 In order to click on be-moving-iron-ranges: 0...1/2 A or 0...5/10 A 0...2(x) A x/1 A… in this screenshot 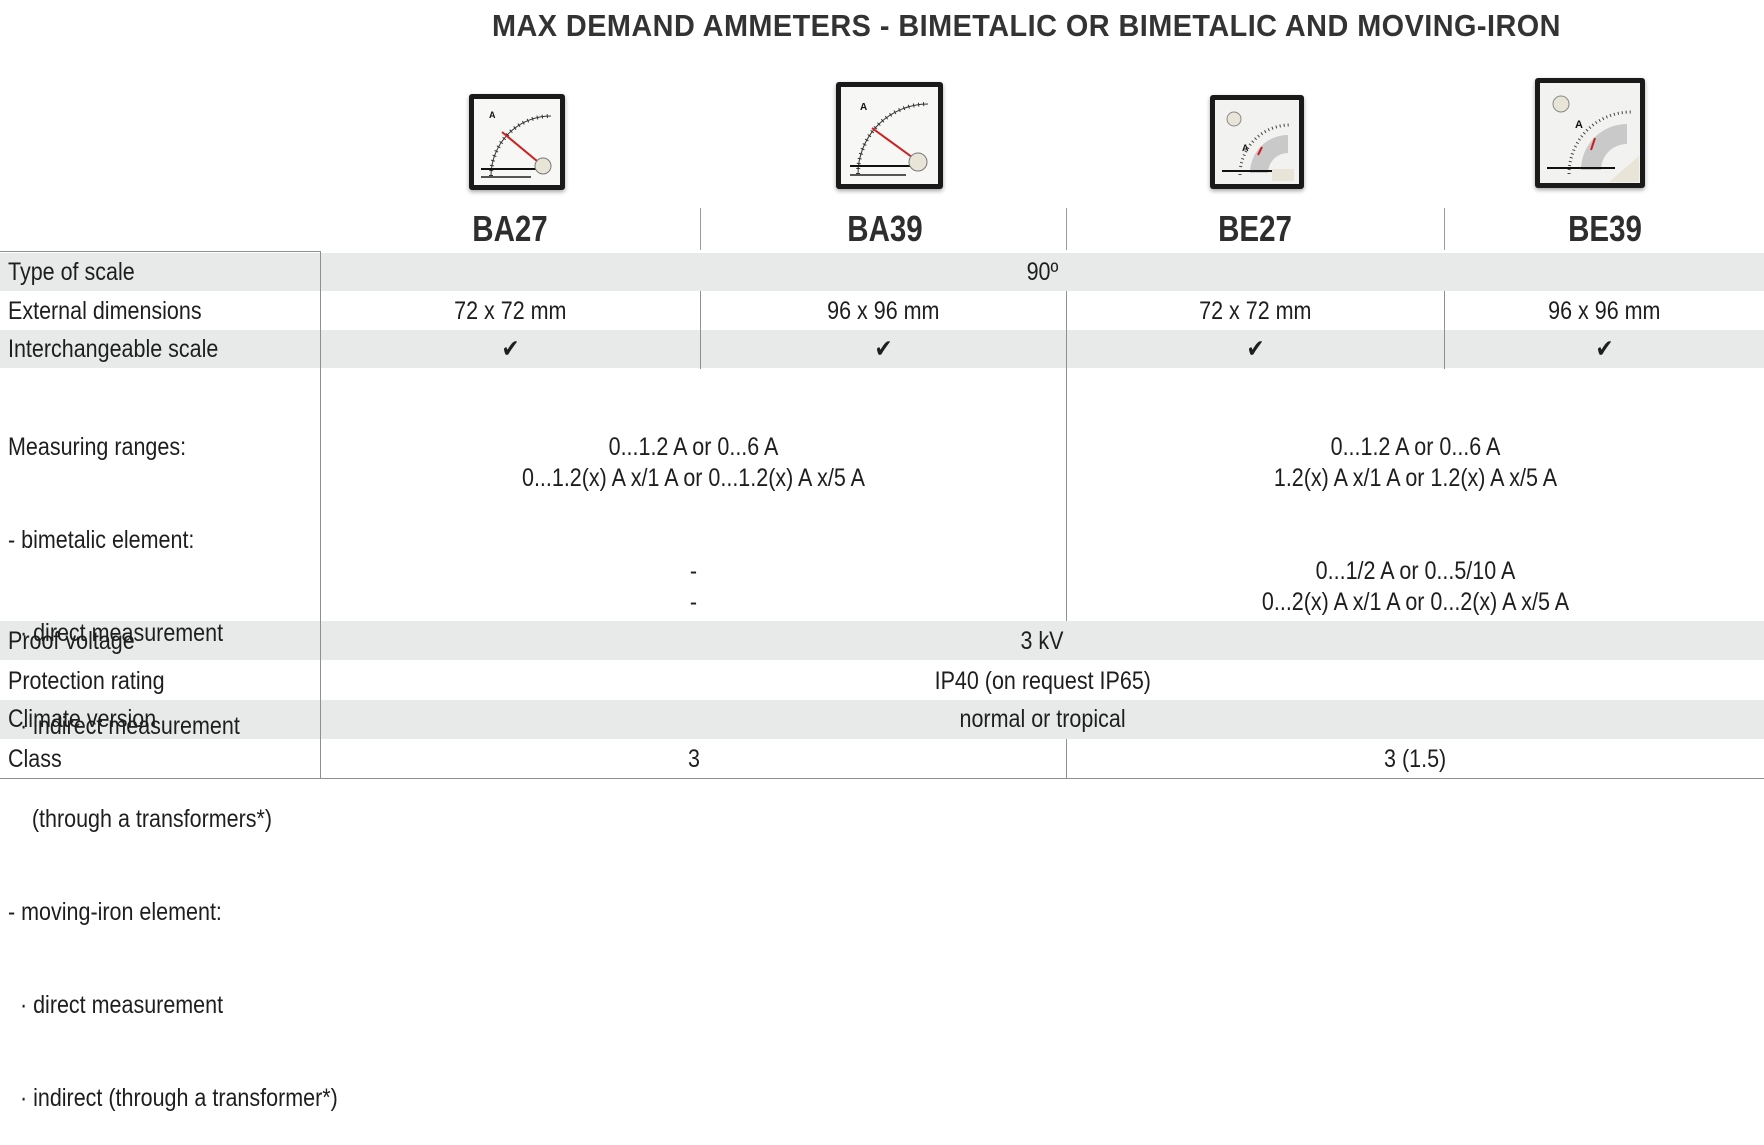, I will do `click(1415, 586)`.